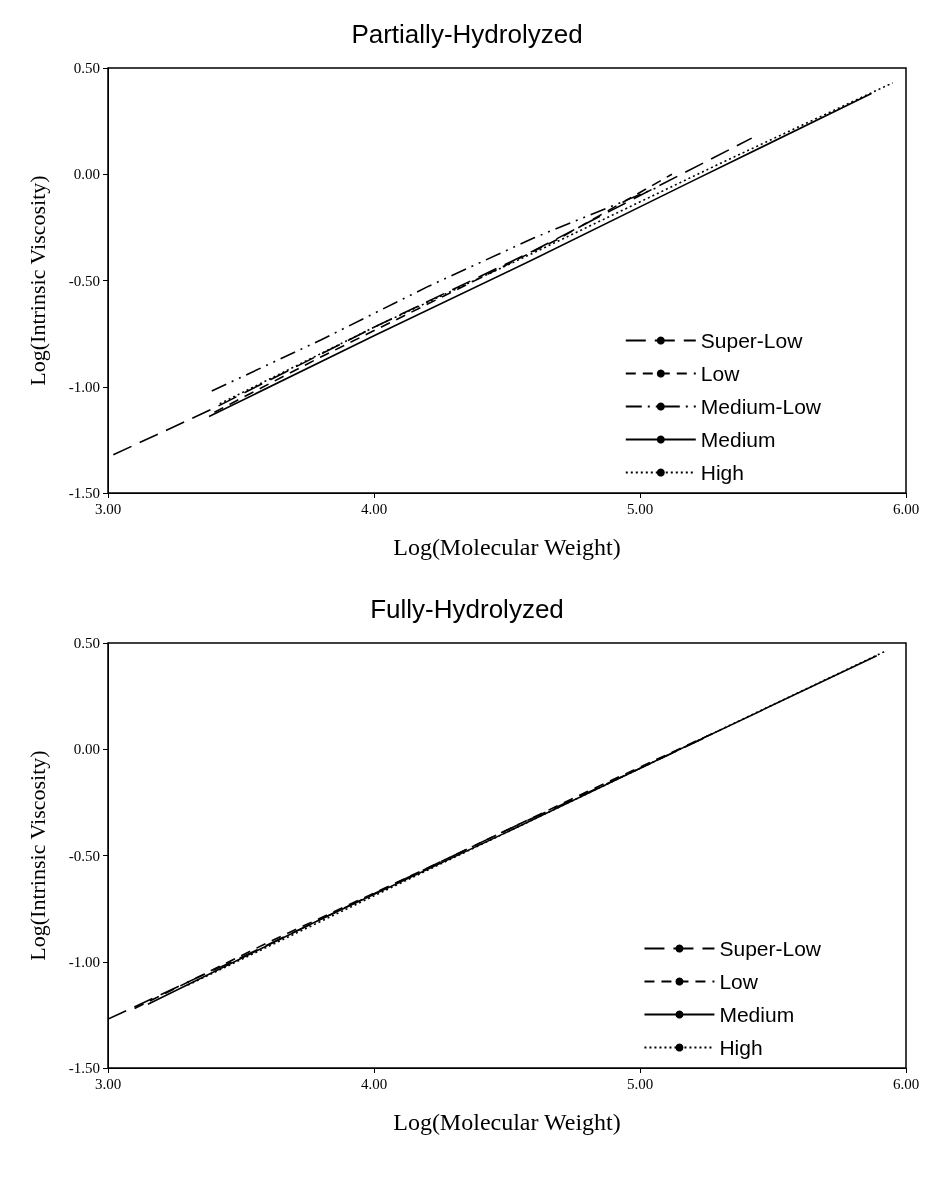 The image size is (934, 1181). Describe the element at coordinates (467, 609) in the screenshot. I see `chart-title: Fully-Hydrolyzed` at that location.